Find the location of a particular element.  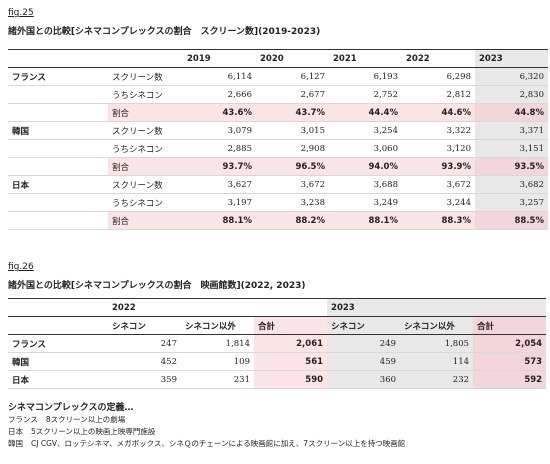

data-row: 日本 359 231 590 360 232 592 is located at coordinates (277, 379).